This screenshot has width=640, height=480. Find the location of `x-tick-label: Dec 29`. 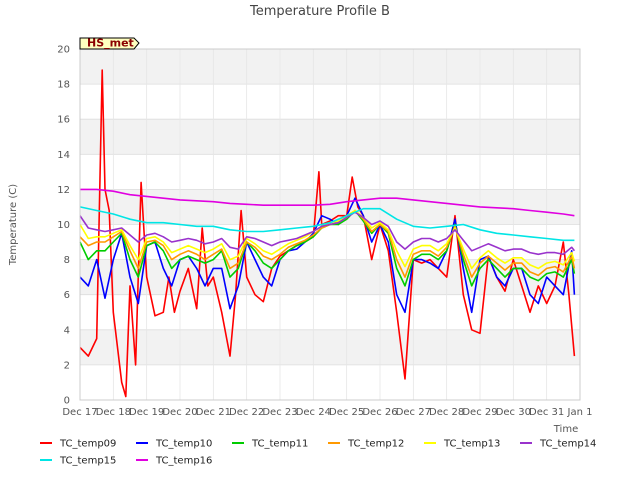

x-tick-label: Dec 29 is located at coordinates (479, 412).